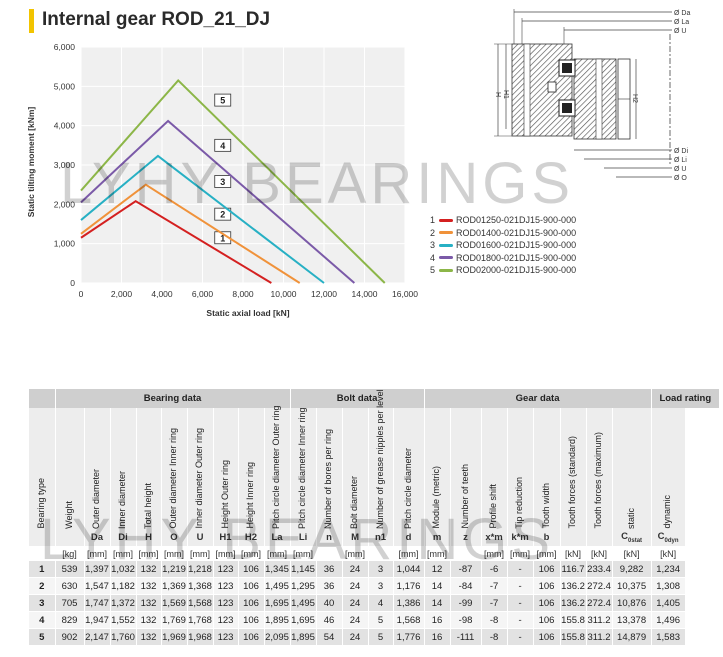 This screenshot has width=723, height=657. Describe the element at coordinates (494, 537) in the screenshot. I see `column-symbol: x*m` at that location.